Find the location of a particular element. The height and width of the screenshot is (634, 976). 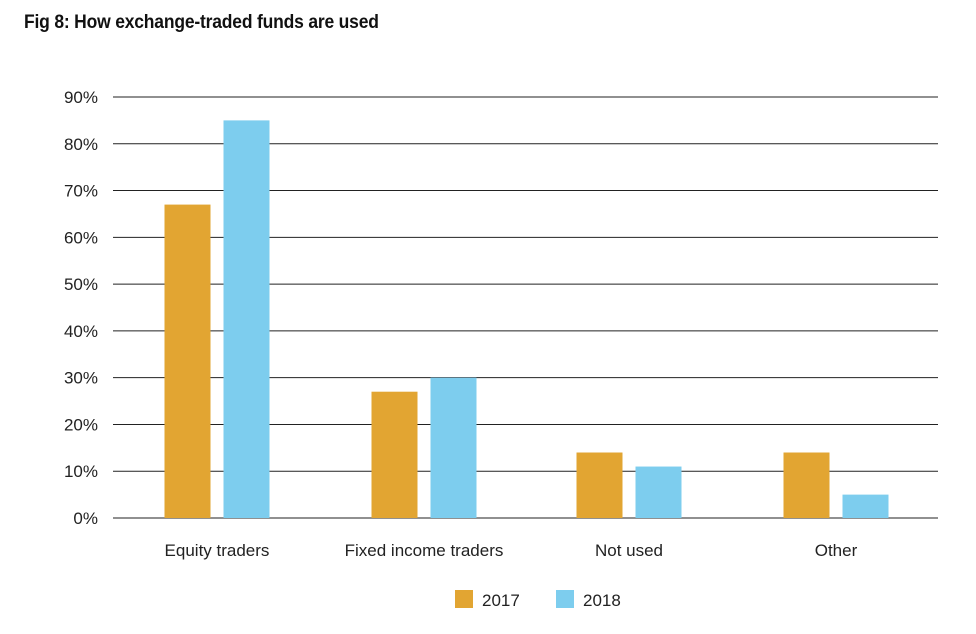

legend-label-2017: 2017 is located at coordinates (501, 600).